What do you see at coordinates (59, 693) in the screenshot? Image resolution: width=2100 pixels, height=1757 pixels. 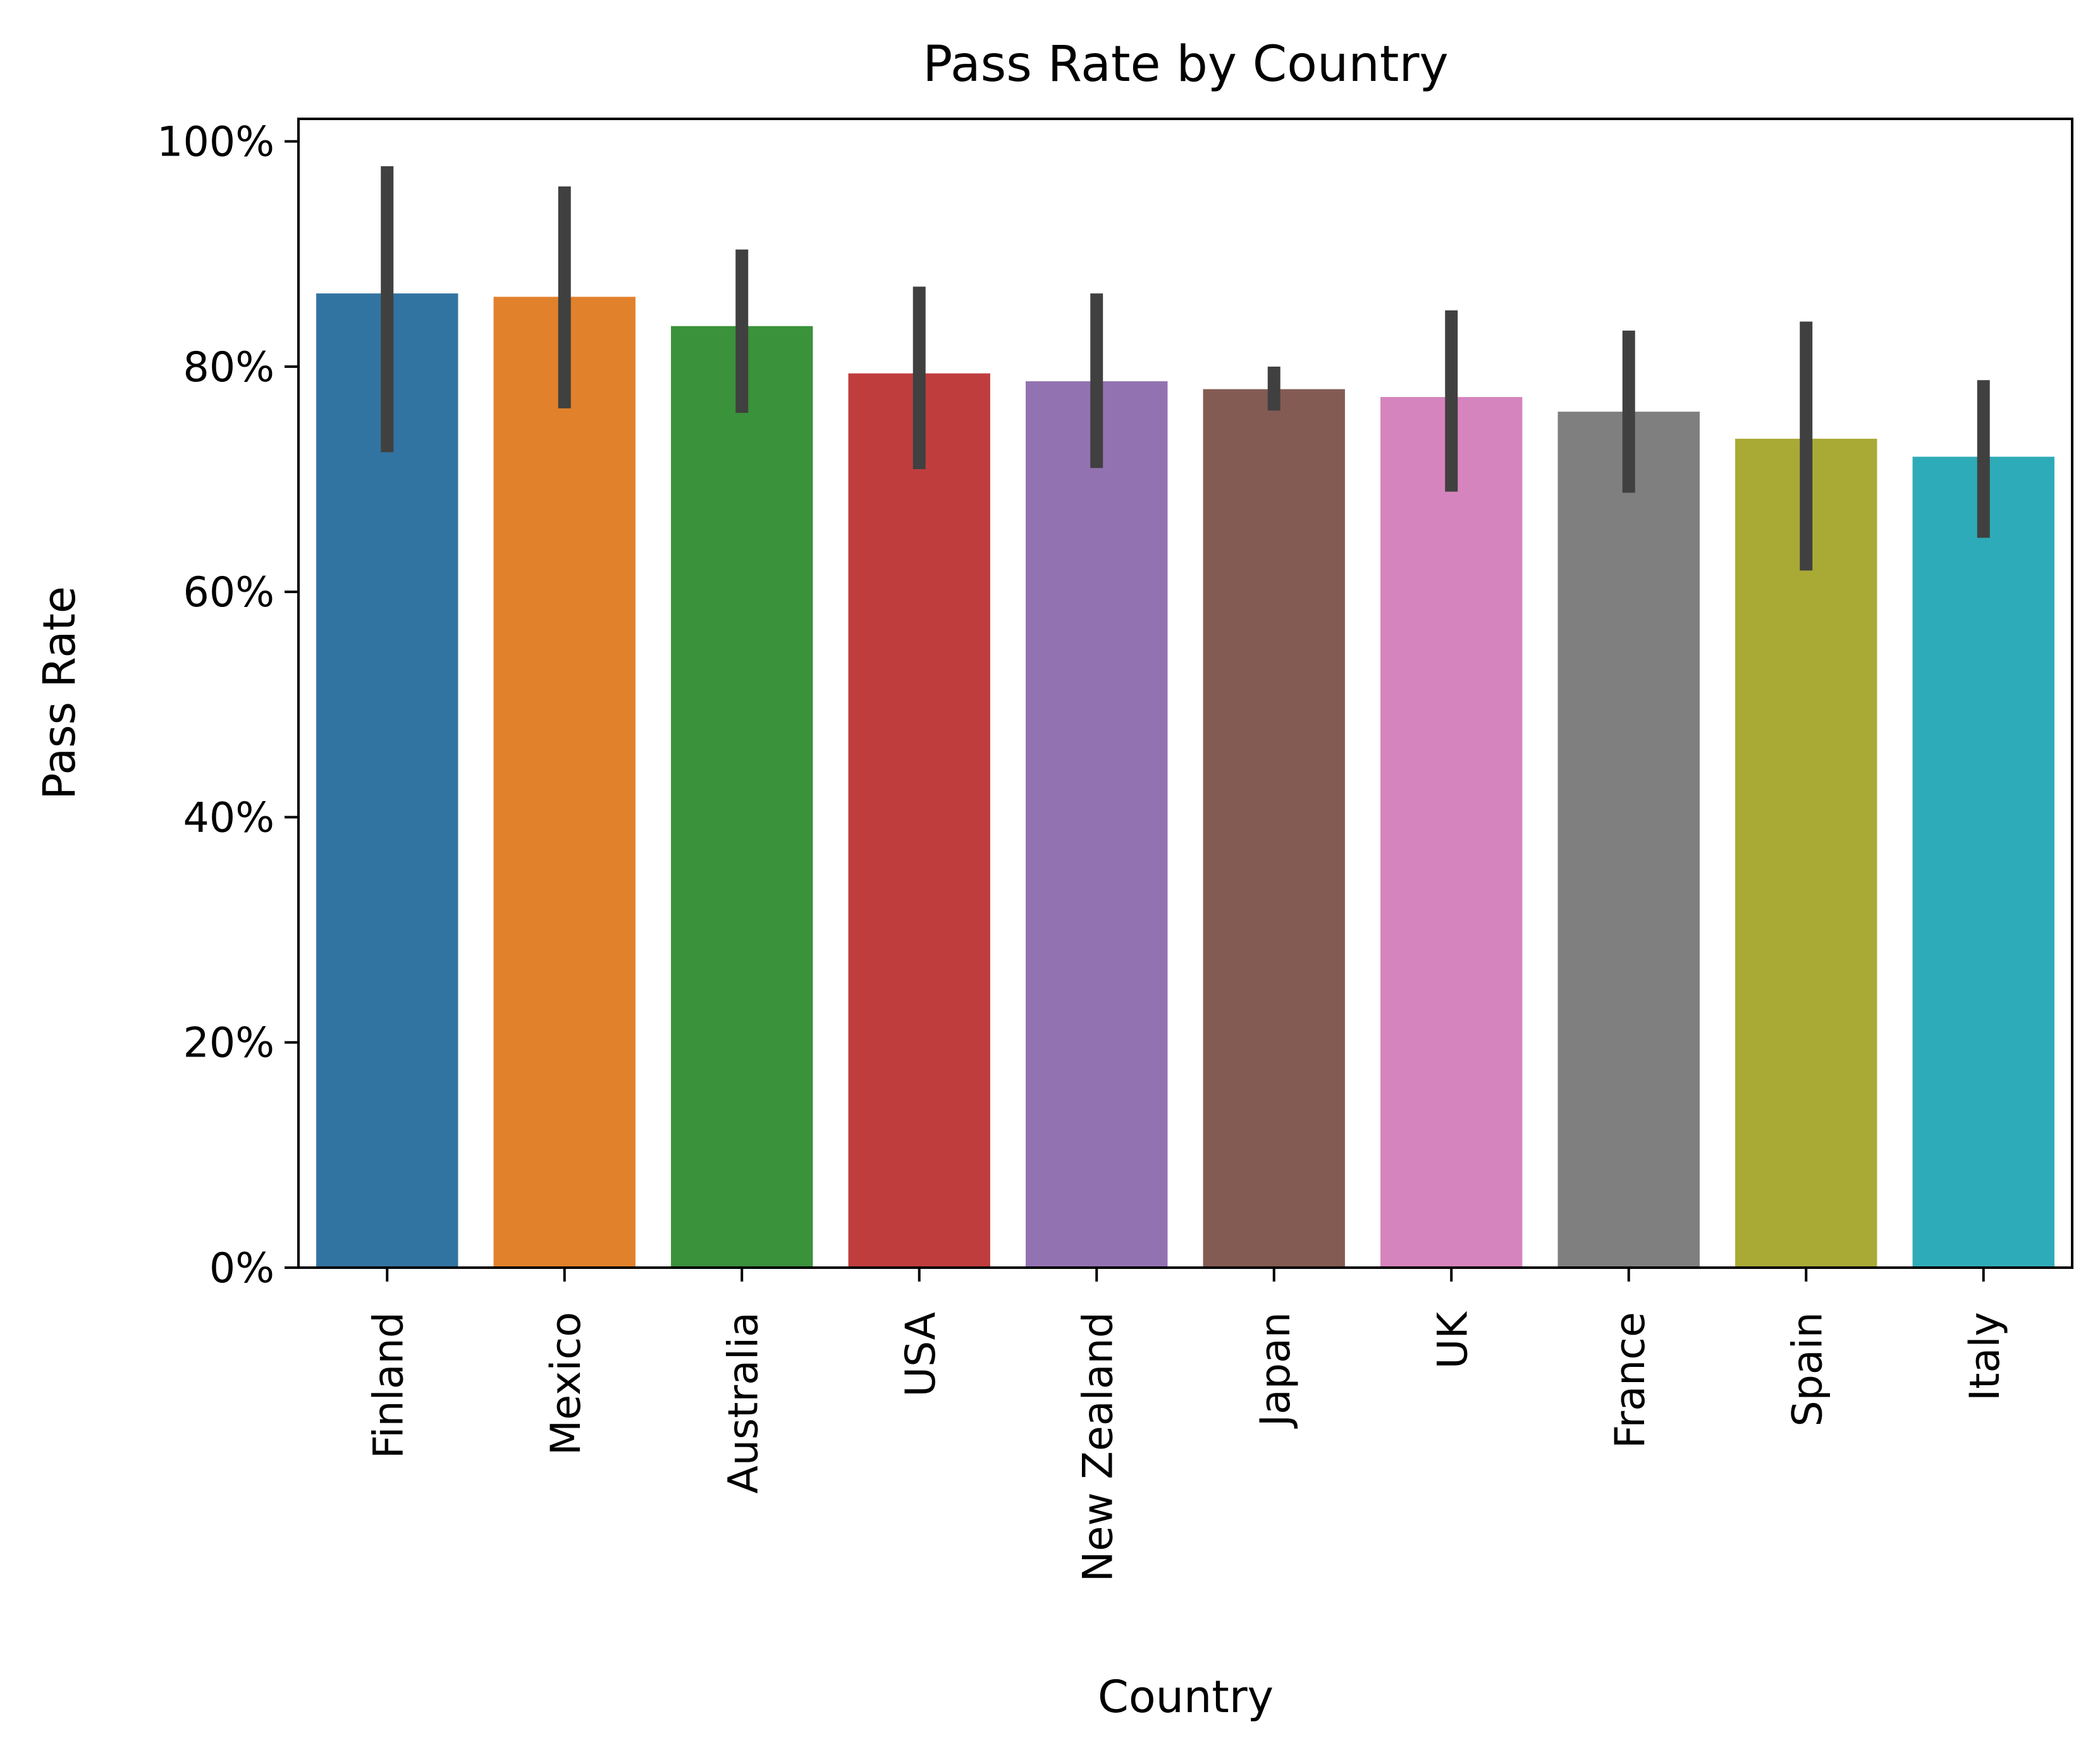 I see `y-axis-label: Pass Rate` at bounding box center [59, 693].